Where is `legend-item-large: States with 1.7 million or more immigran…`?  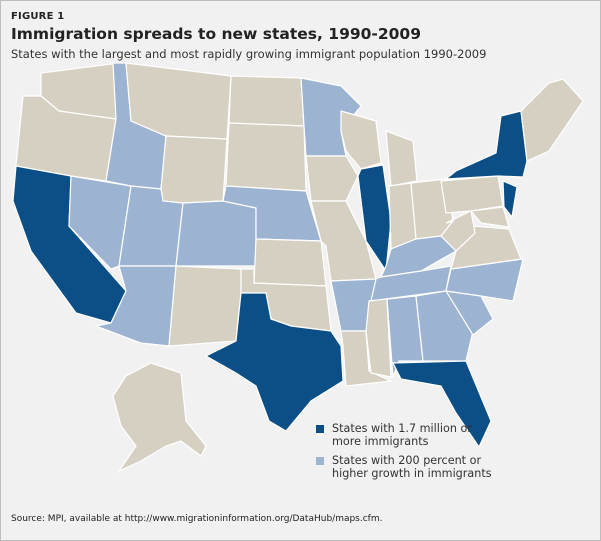 legend-item-large: States with 1.7 million or more immigran… is located at coordinates (409, 435).